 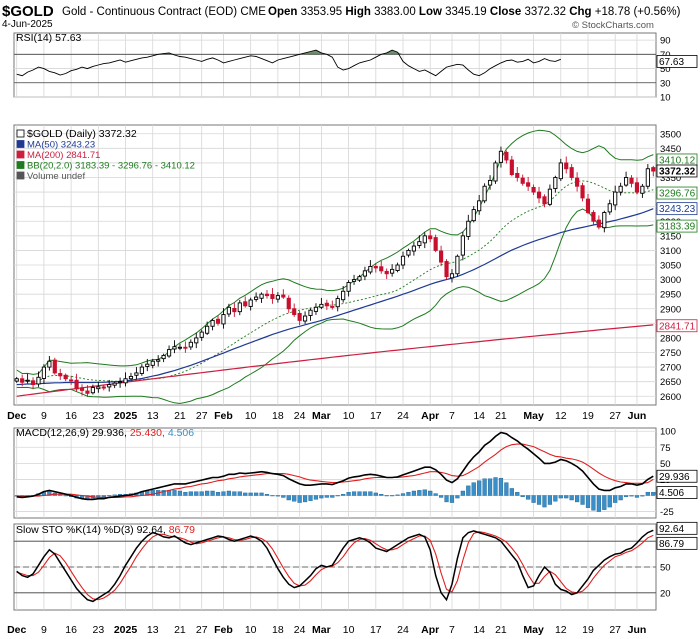 What do you see at coordinates (126, 416) in the screenshot?
I see `x-label: 2025` at bounding box center [126, 416].